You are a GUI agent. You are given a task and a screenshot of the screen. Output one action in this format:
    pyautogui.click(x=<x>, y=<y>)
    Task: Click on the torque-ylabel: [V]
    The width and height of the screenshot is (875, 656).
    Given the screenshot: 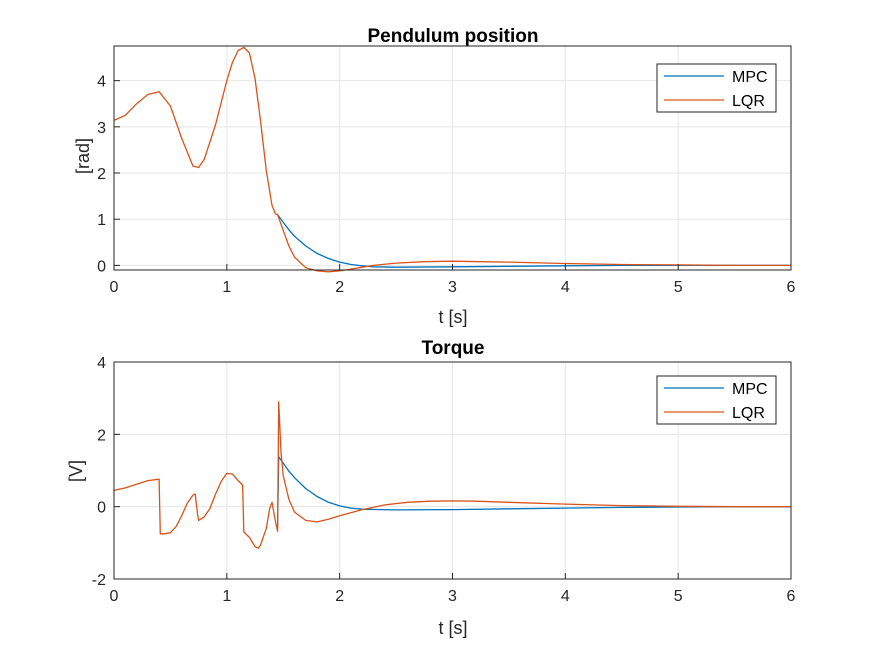 What is the action you would take?
    pyautogui.click(x=76, y=471)
    